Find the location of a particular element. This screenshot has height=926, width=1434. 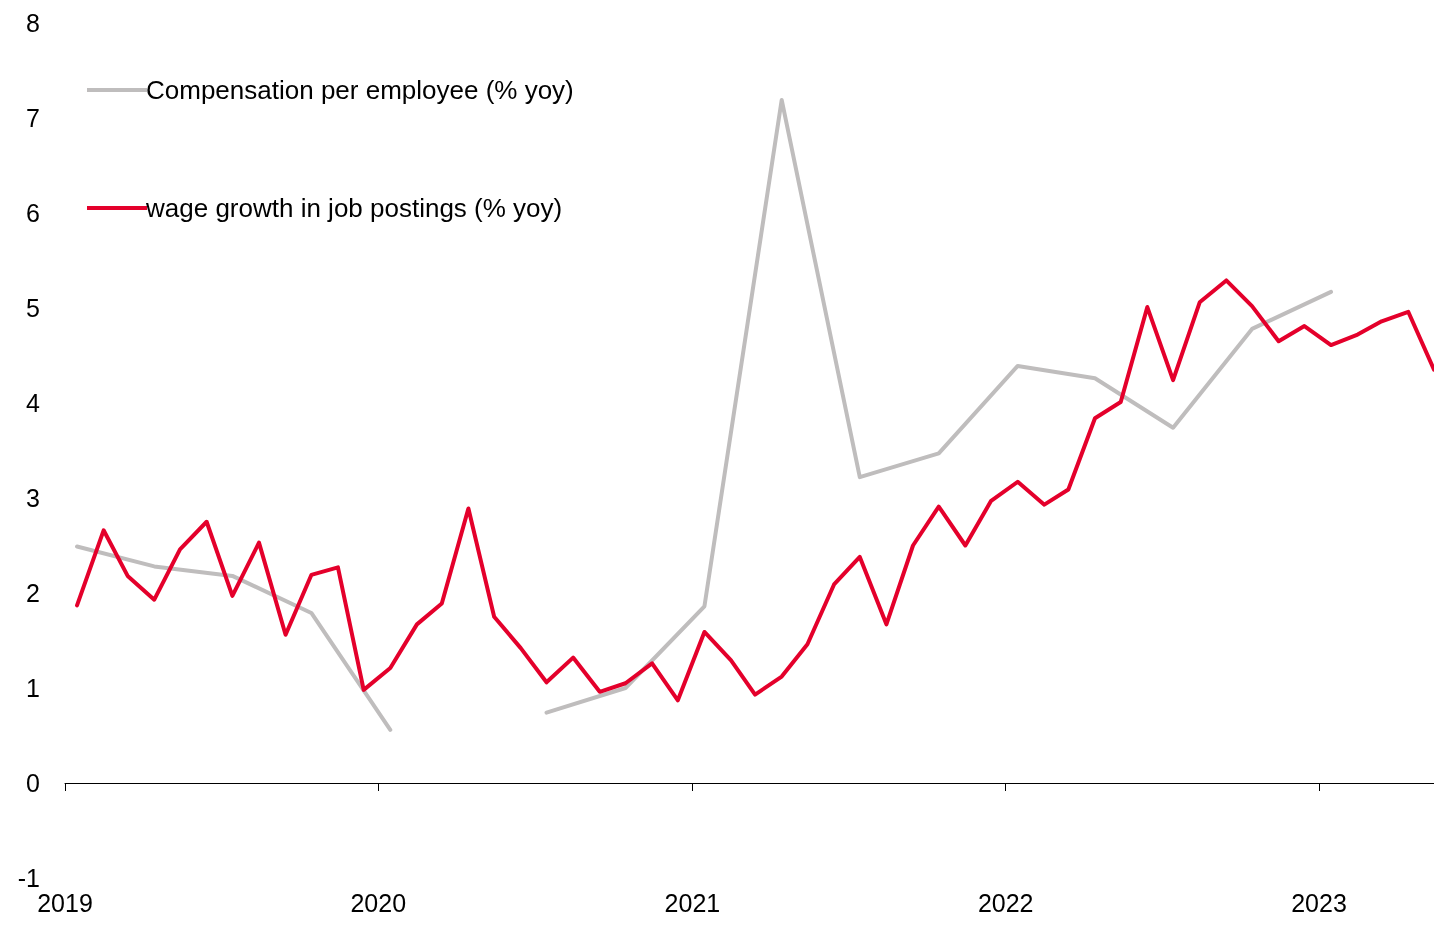

y-tick-label: 4 is located at coordinates (33, 403).